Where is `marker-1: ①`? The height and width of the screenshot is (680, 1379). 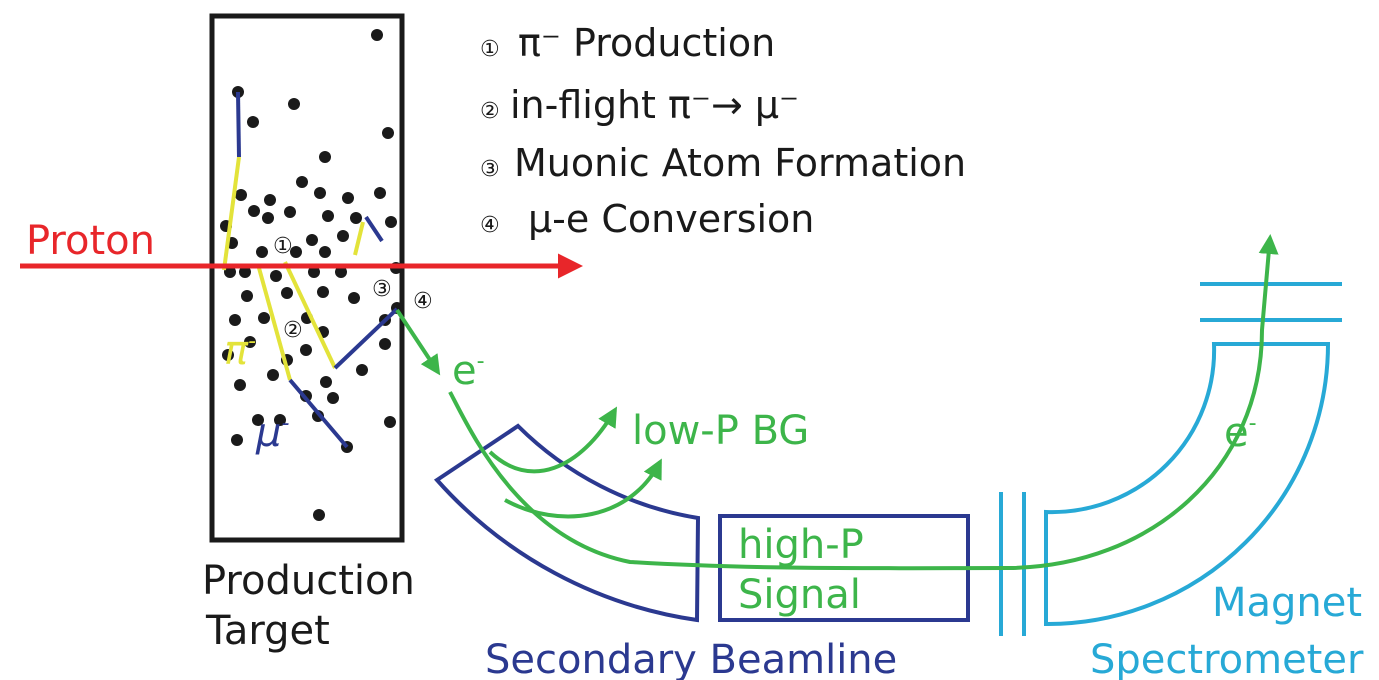 marker-1: ① is located at coordinates (283, 246).